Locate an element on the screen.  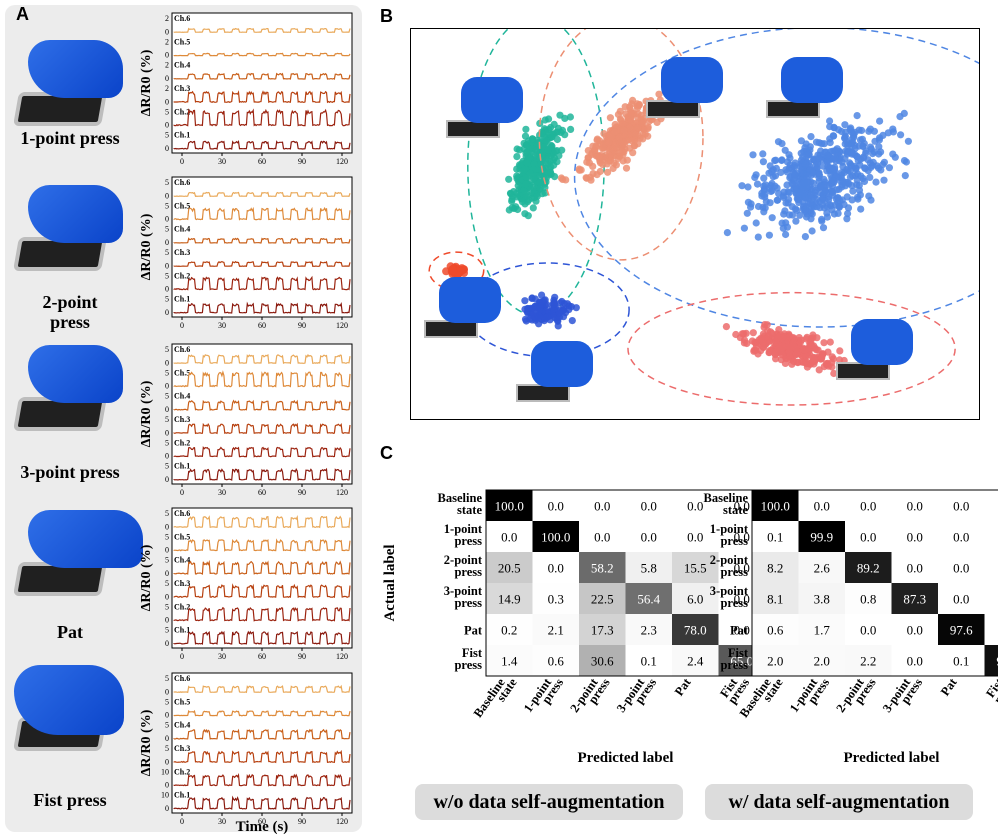
sensor-pad is located at coordinates (793, 109).